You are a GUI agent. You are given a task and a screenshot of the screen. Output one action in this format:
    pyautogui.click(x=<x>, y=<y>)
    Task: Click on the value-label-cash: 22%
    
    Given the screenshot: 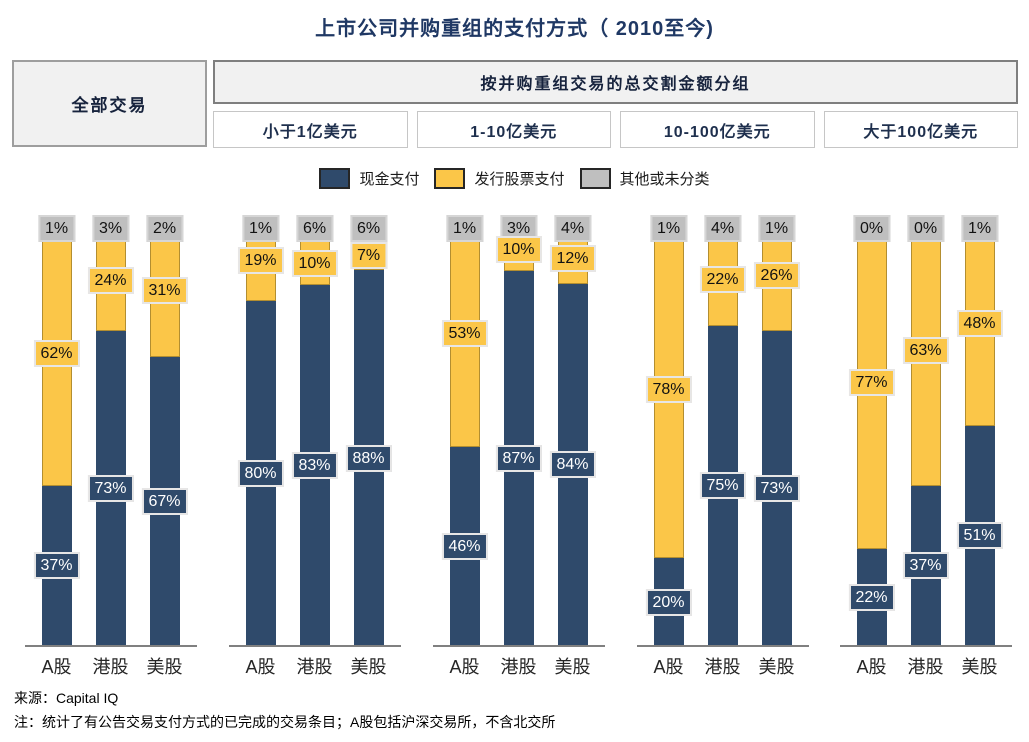 What is the action you would take?
    pyautogui.click(x=871, y=598)
    